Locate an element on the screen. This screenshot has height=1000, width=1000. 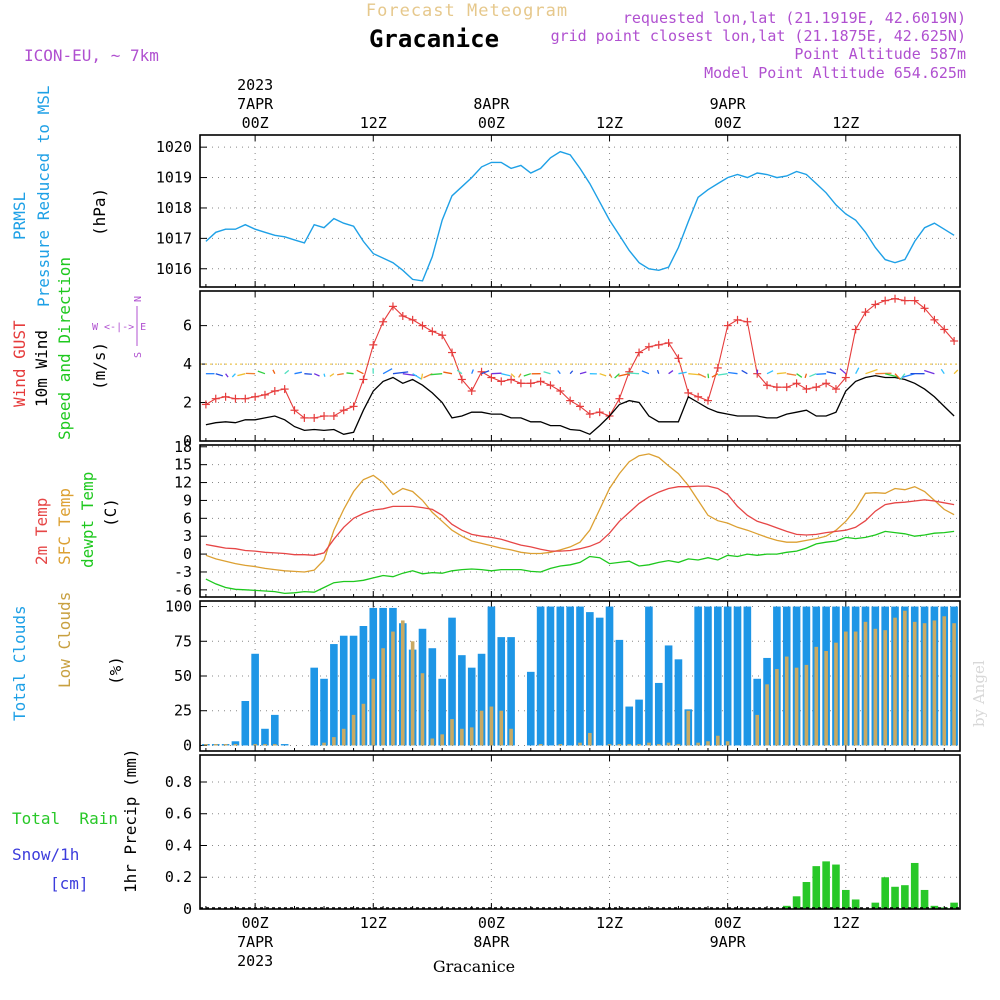
bottom-time-label: 12Z is located at coordinates (373, 923).